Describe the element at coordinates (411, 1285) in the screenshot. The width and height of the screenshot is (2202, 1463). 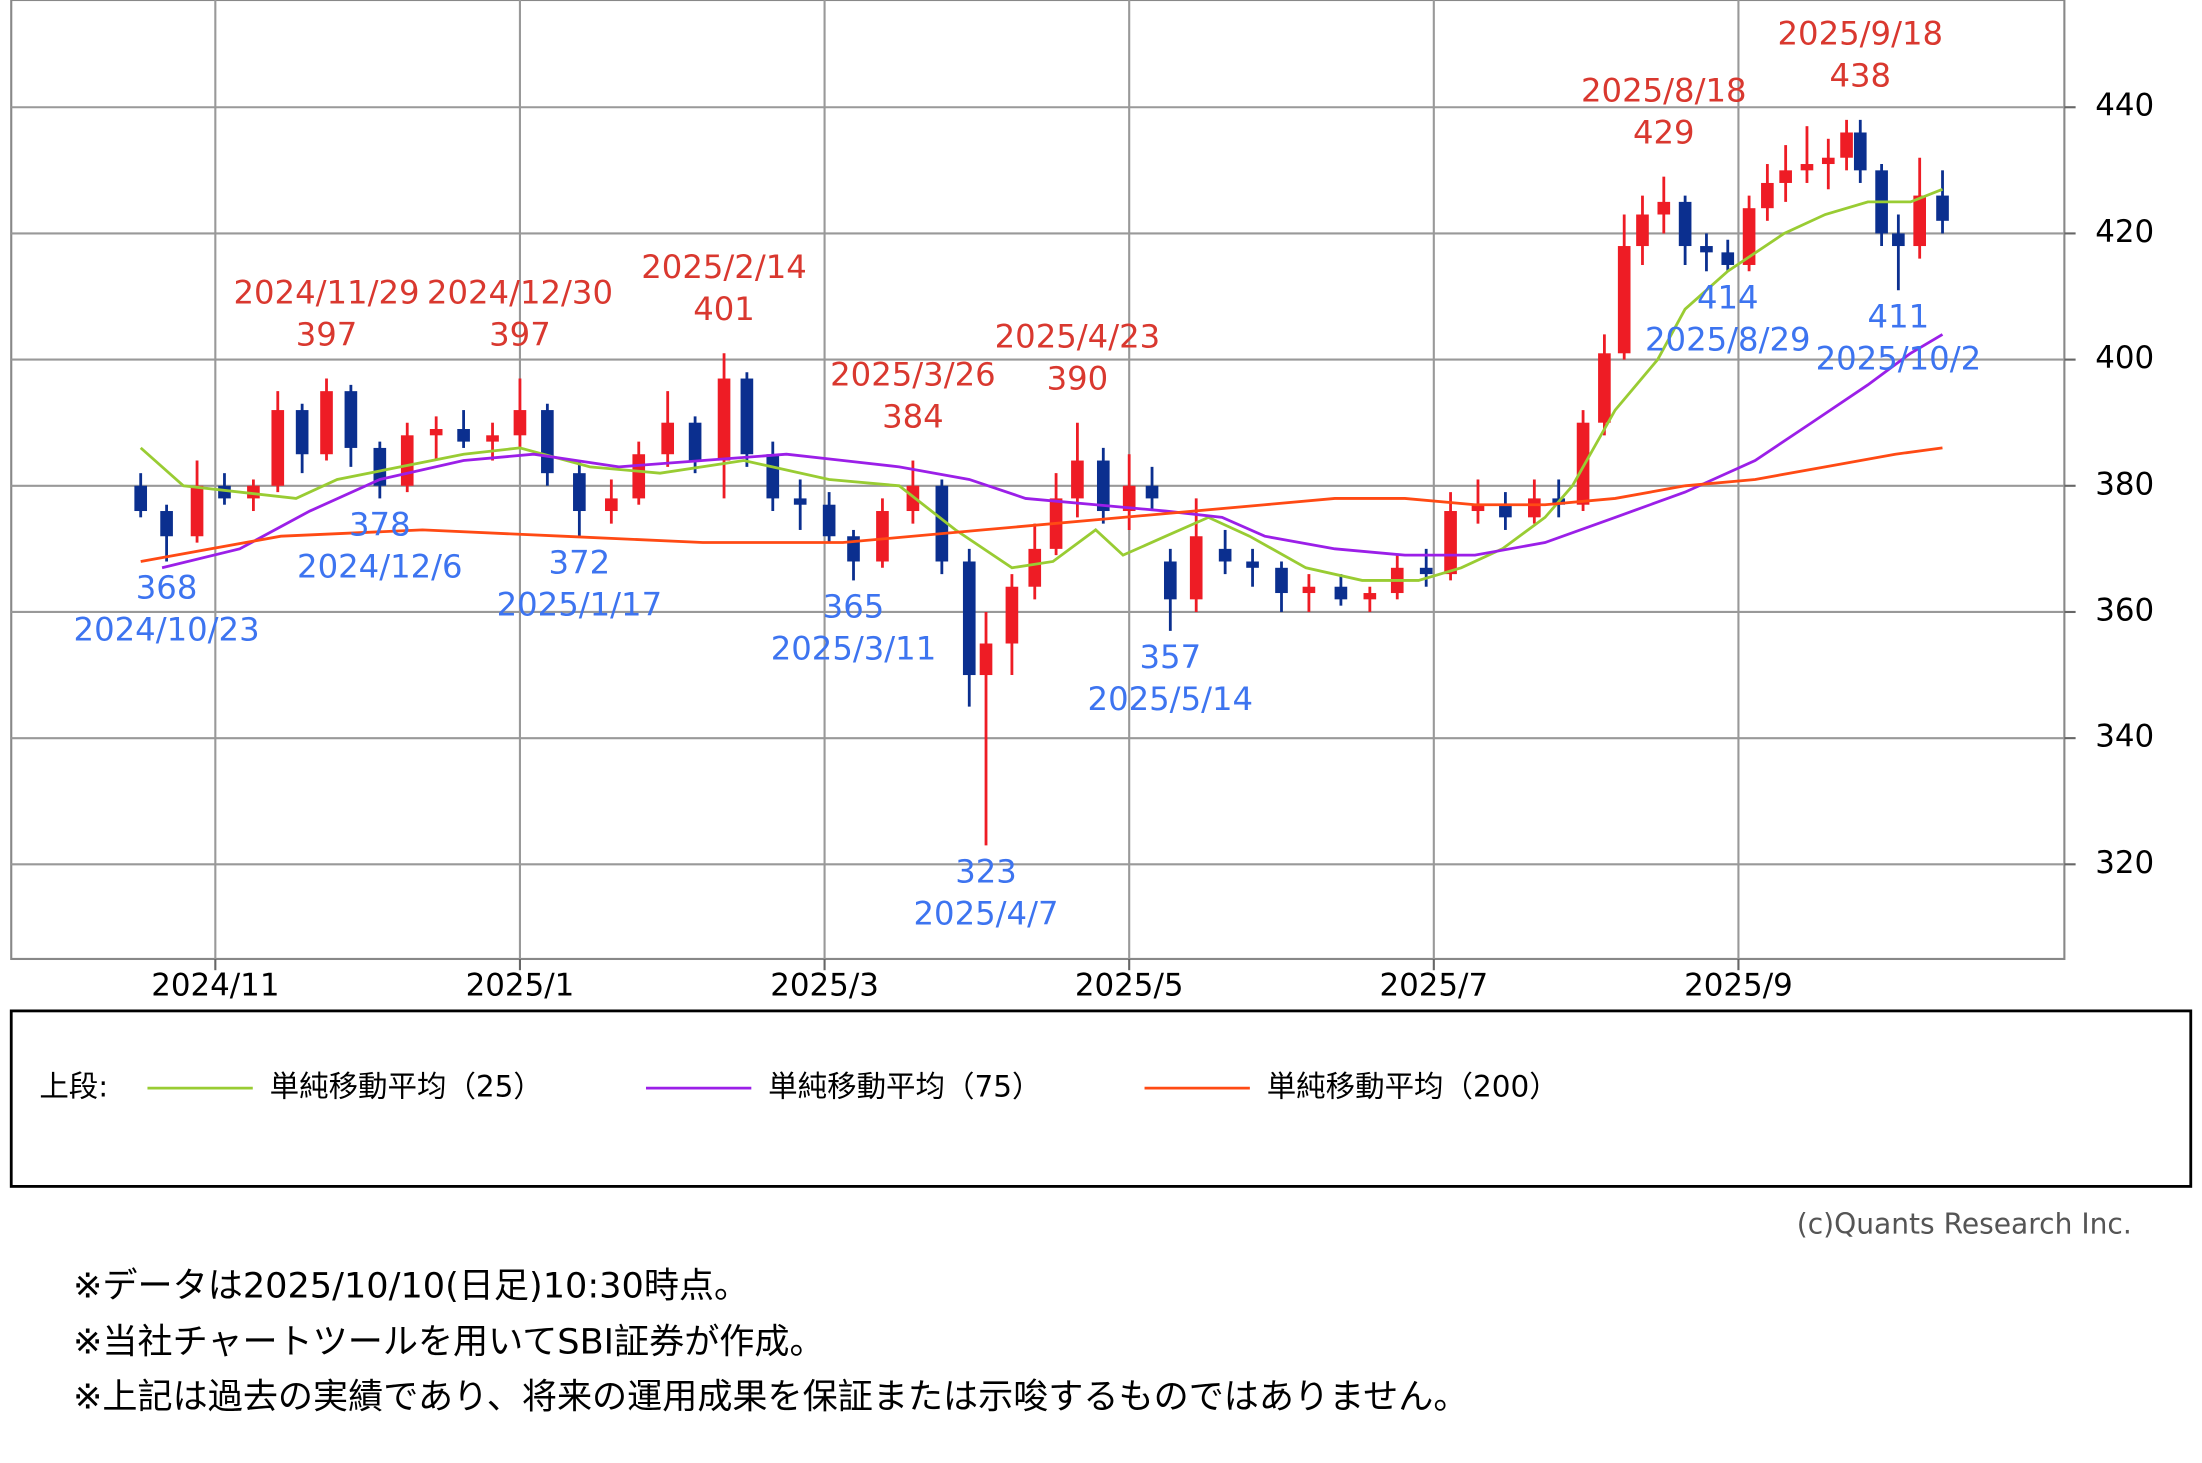
I see `note: ※データは2025/10/10(日足)10:30時点。` at that location.